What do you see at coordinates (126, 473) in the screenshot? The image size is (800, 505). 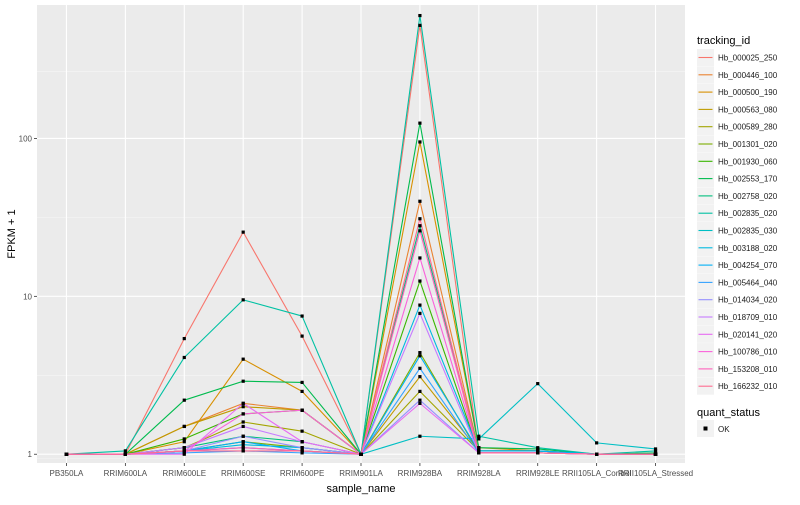 I see `x-tick-label: RRIM600LA` at bounding box center [126, 473].